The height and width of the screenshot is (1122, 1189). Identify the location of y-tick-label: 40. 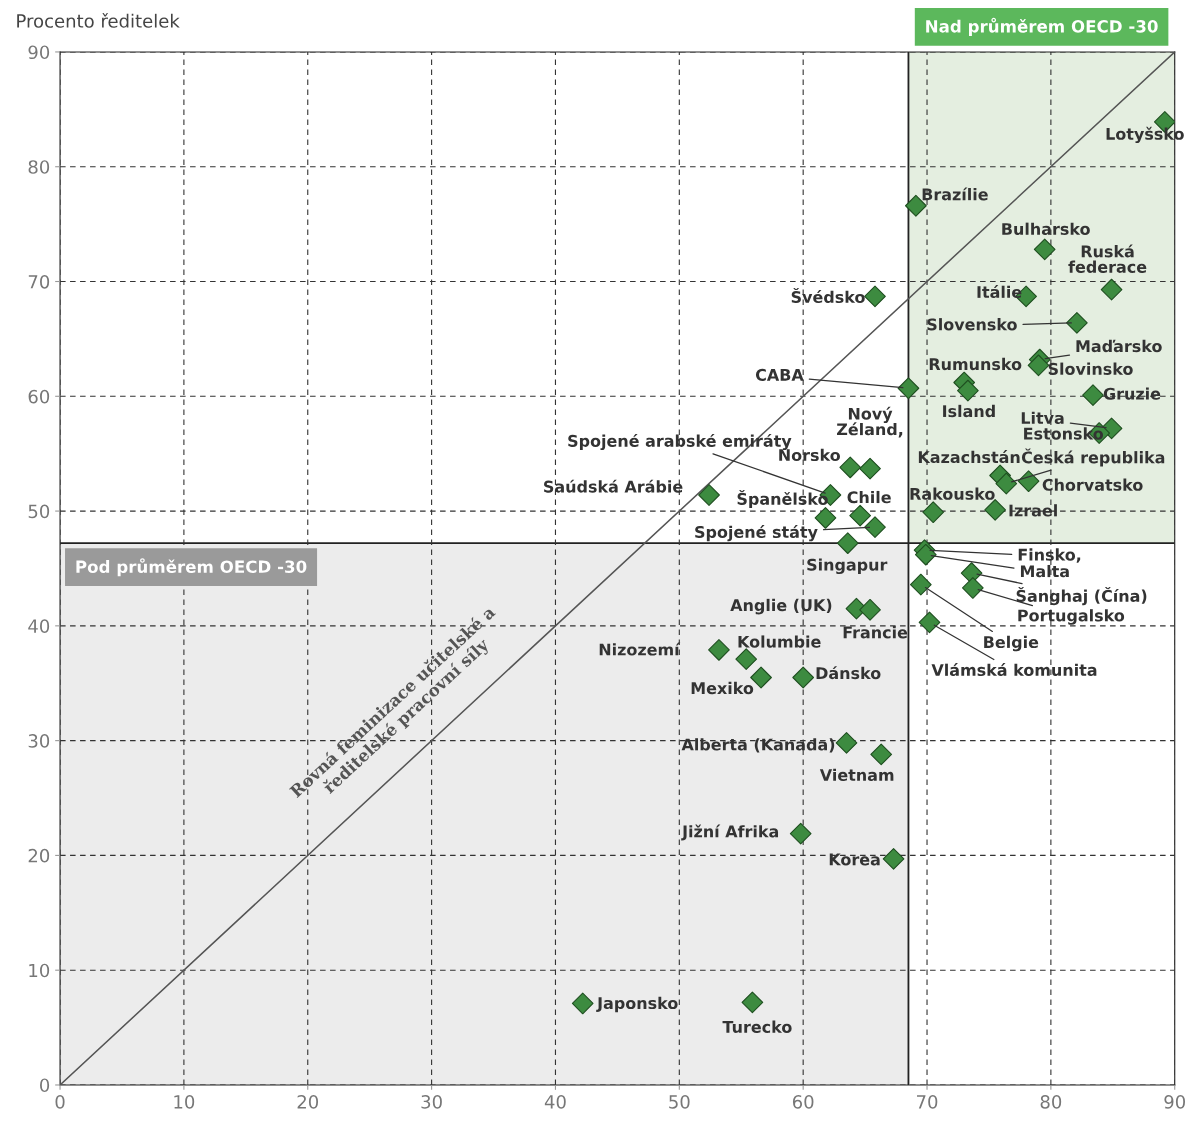
(39, 626).